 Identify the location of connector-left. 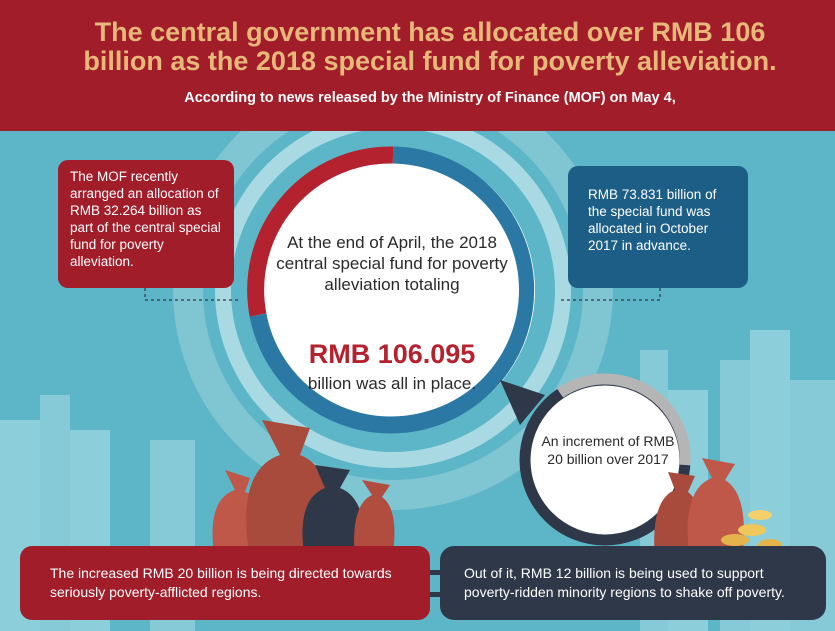
(192, 294).